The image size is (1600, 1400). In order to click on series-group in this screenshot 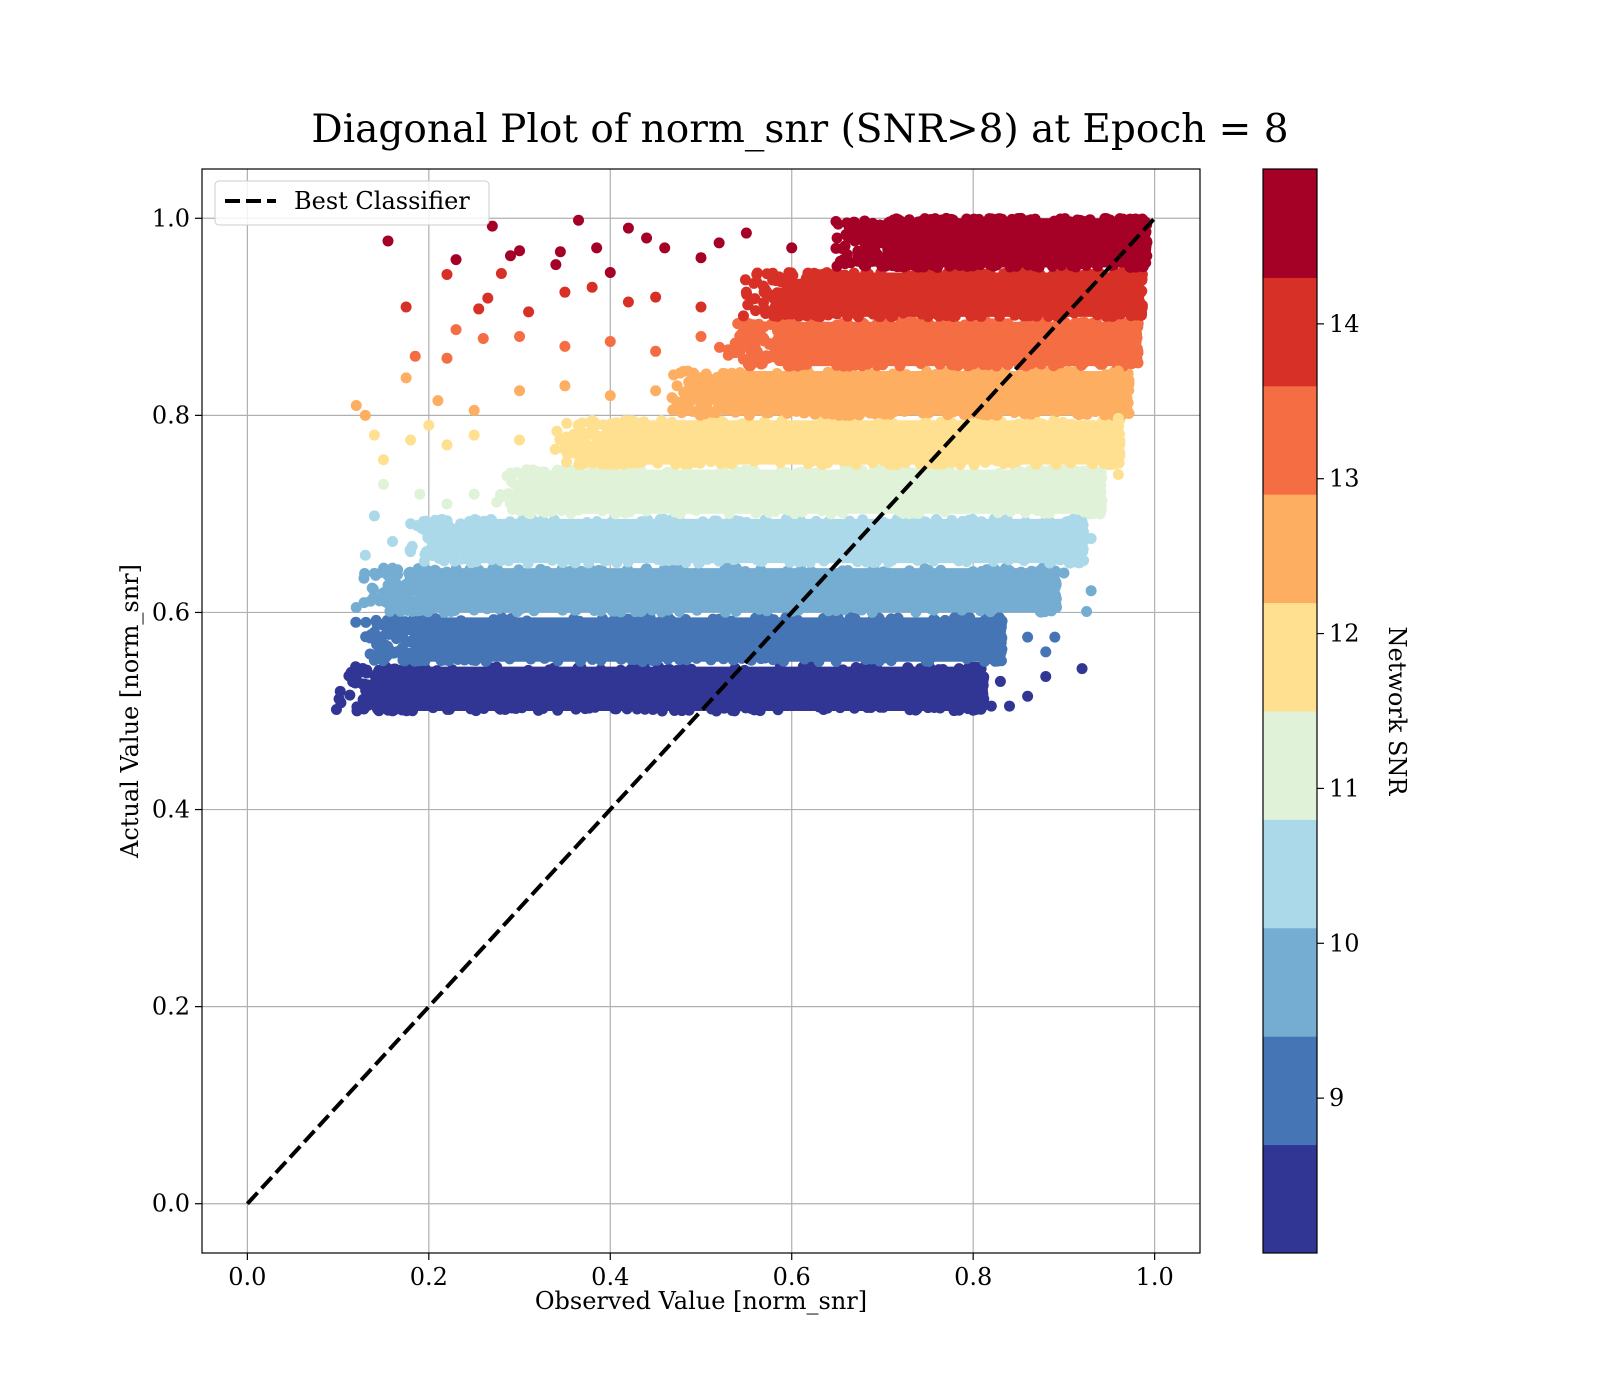, I will do `click(719, 687)`.